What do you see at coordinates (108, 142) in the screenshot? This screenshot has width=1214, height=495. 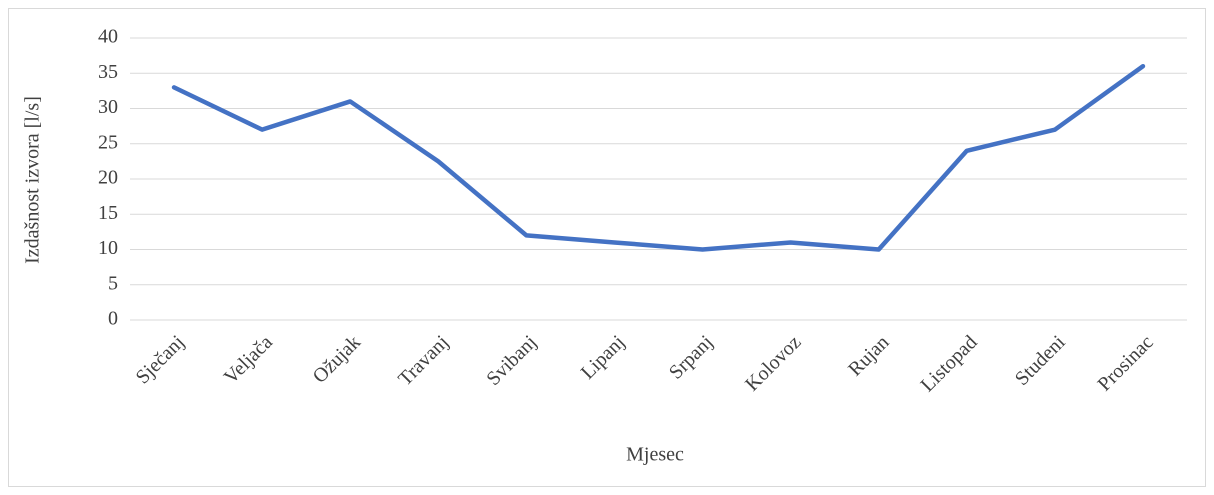 I see `y-tick-label: 25` at bounding box center [108, 142].